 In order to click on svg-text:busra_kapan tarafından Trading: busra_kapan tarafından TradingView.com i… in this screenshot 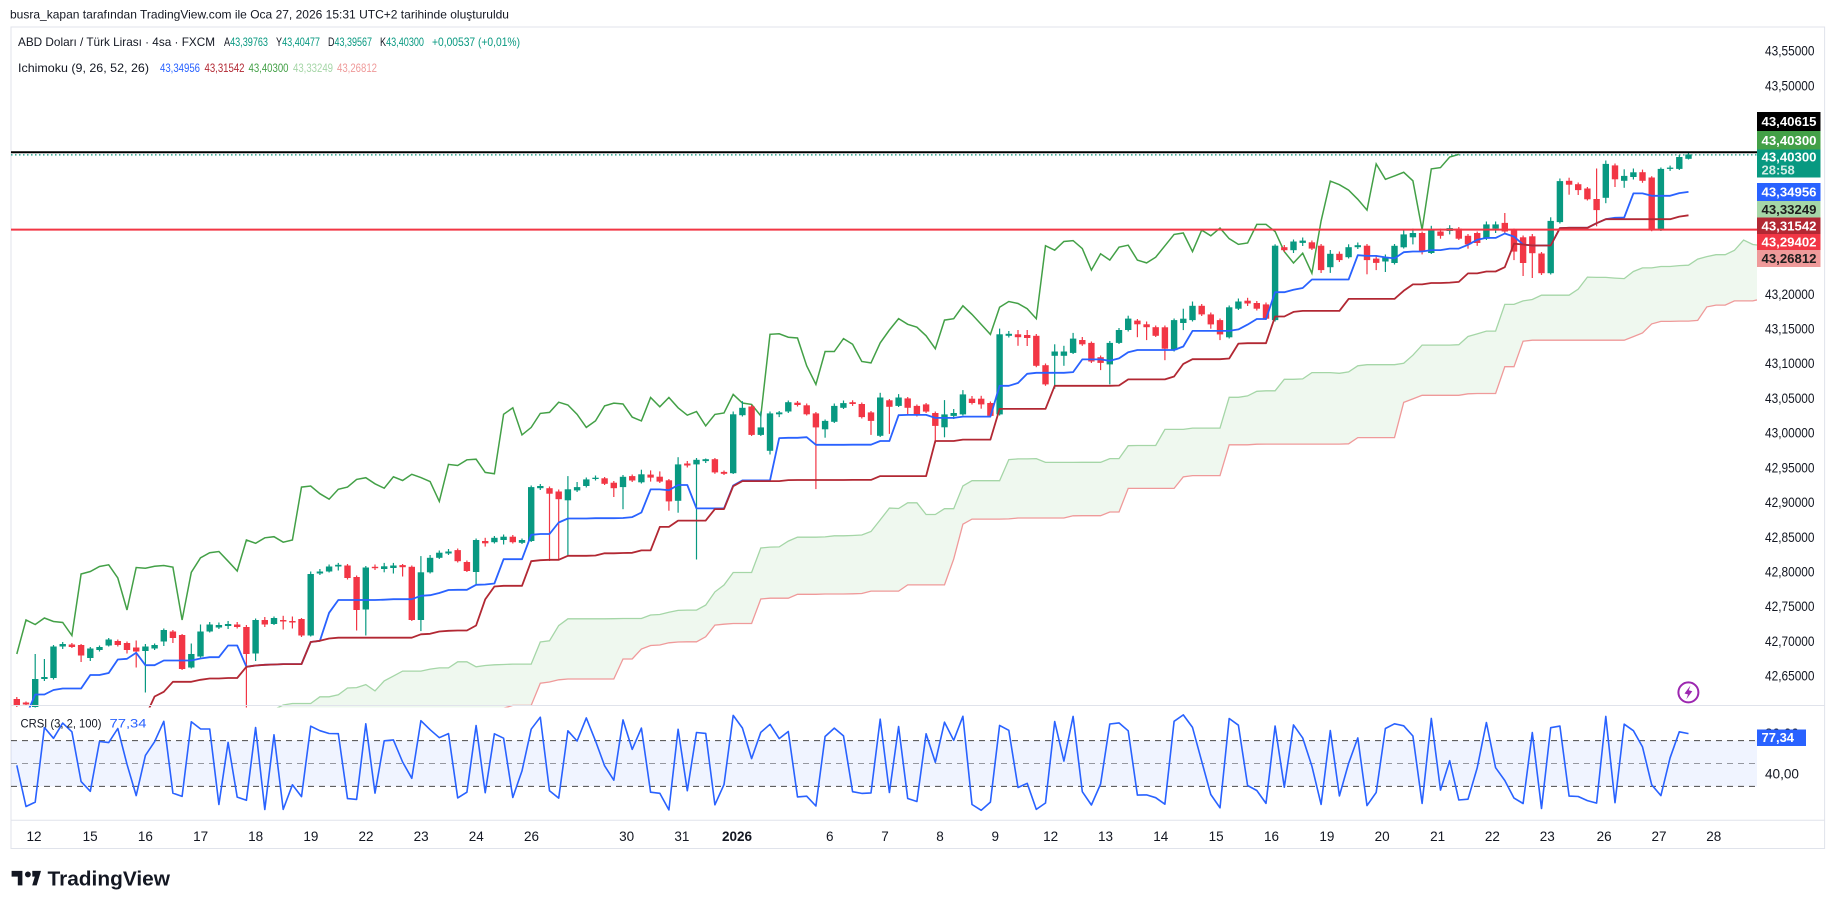, I will do `click(259, 15)`.